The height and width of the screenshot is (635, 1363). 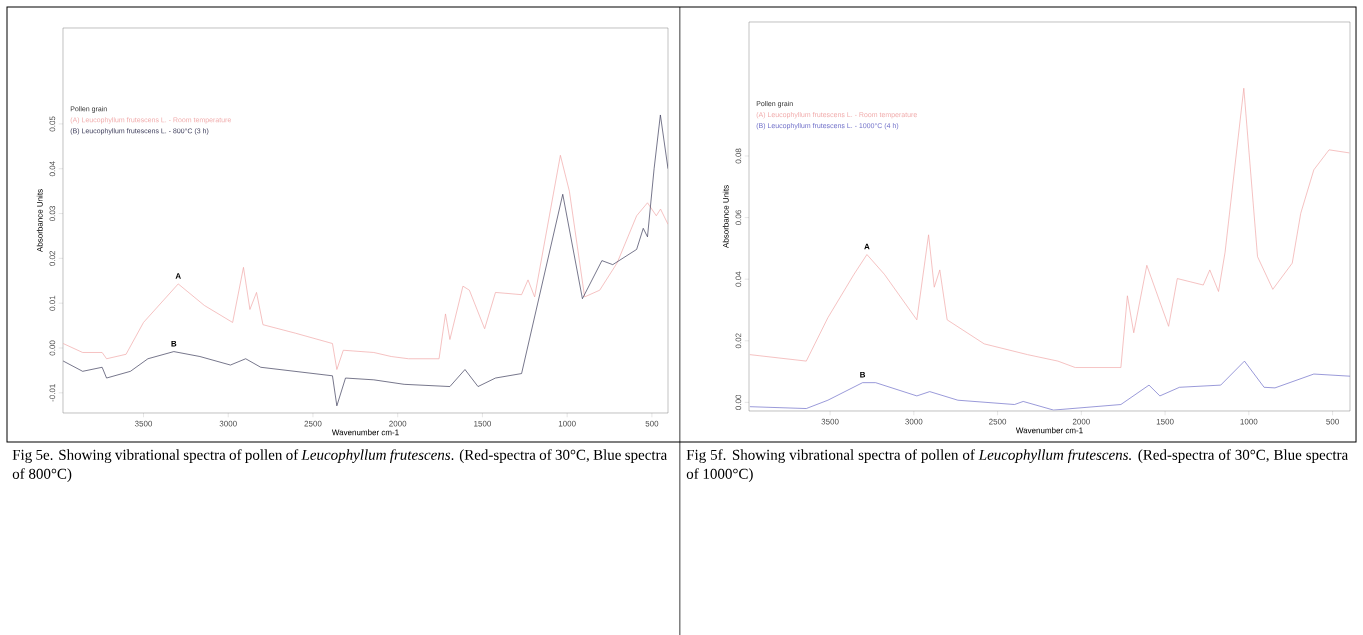 What do you see at coordinates (52, 303) in the screenshot?
I see `y-tick-label: 0.01` at bounding box center [52, 303].